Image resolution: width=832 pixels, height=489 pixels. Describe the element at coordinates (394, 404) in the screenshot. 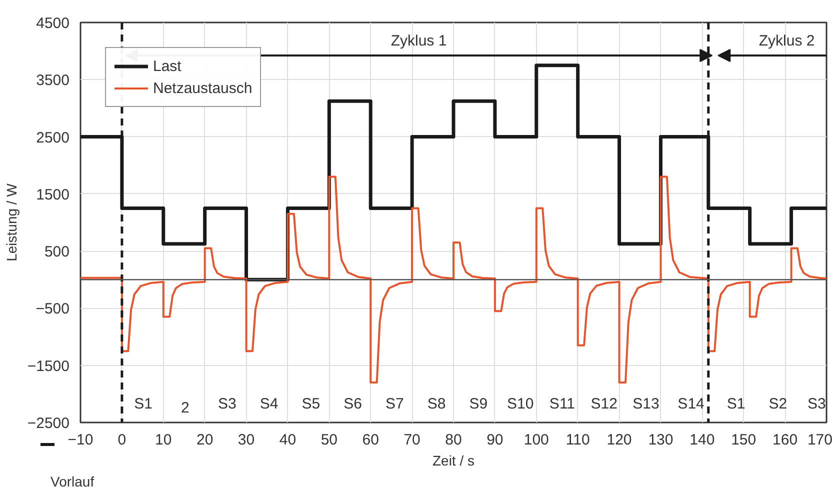

I see `annotation: S7` at that location.